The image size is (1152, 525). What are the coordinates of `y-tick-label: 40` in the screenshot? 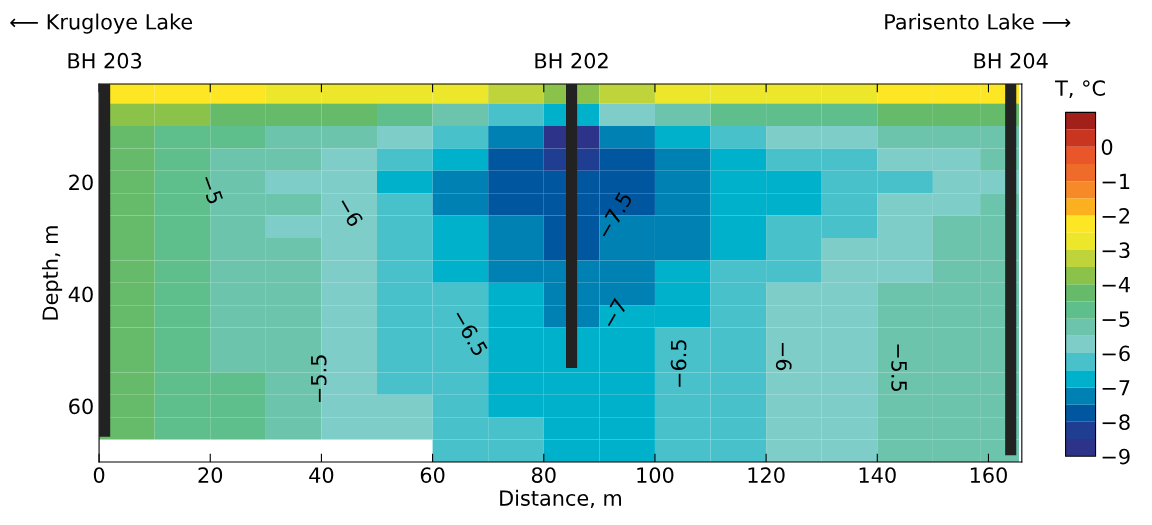 It's located at (80, 294).